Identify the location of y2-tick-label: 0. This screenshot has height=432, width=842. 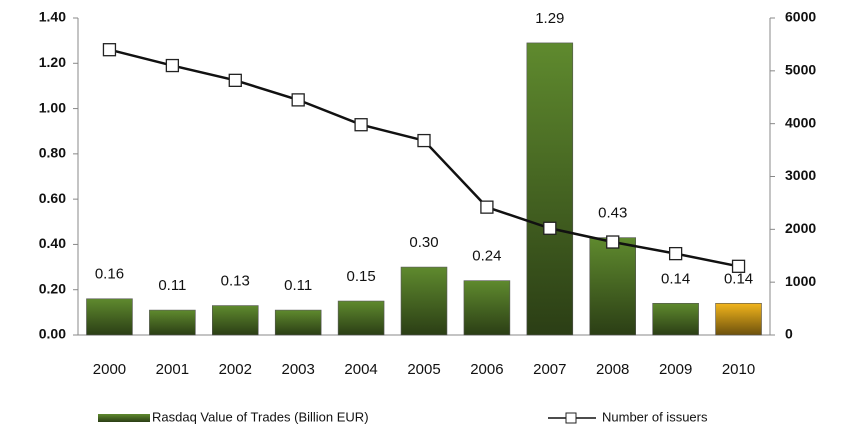
(789, 334).